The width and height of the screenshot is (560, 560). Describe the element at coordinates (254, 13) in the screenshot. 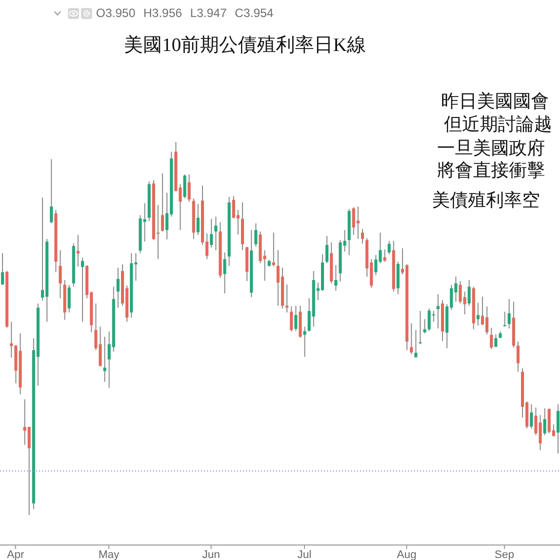

I see `text: C3.954` at that location.